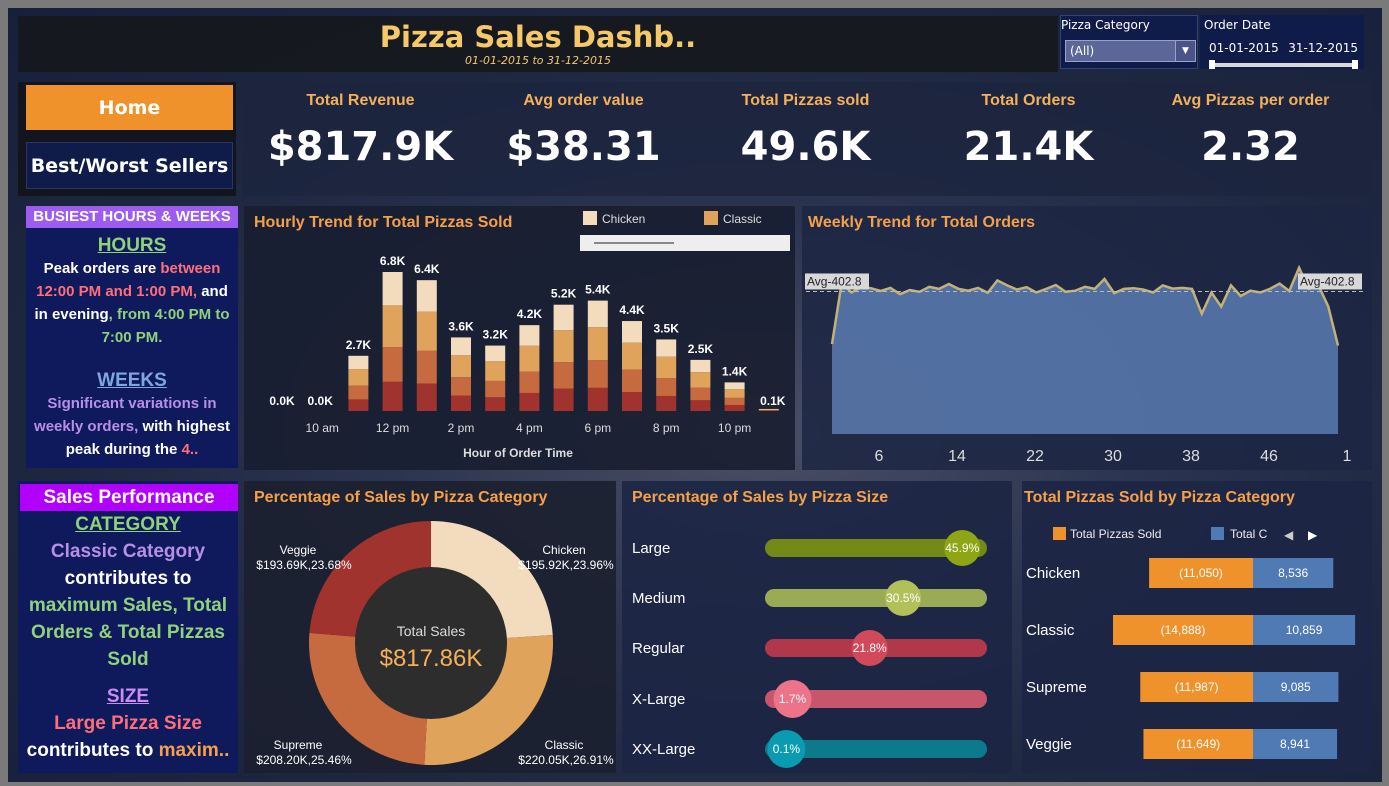  Describe the element at coordinates (360, 147) in the screenshot. I see `kpi-value: $817.9K` at that location.